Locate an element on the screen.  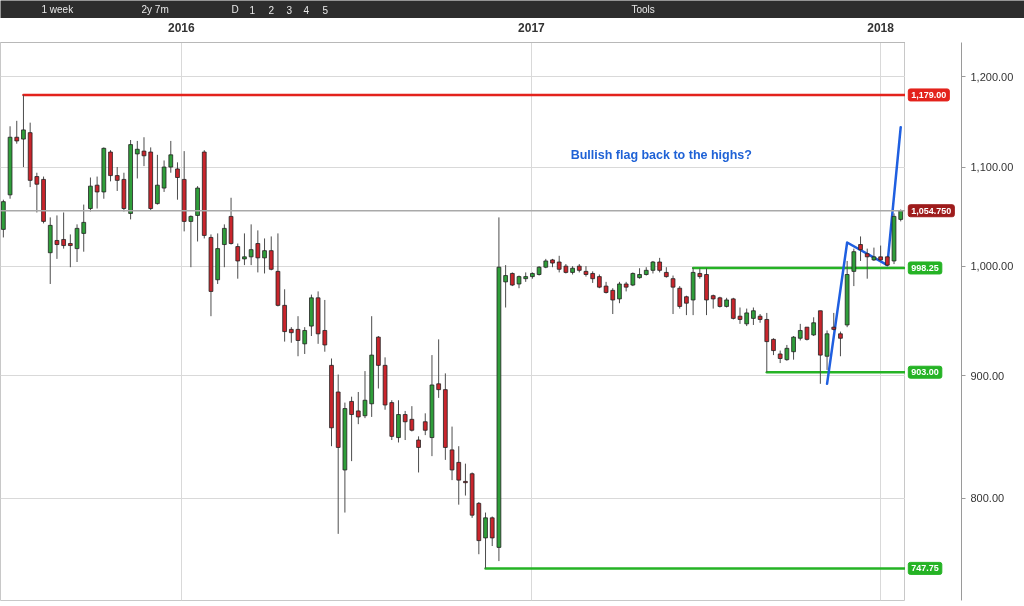
text: 3 is located at coordinates (289, 10).